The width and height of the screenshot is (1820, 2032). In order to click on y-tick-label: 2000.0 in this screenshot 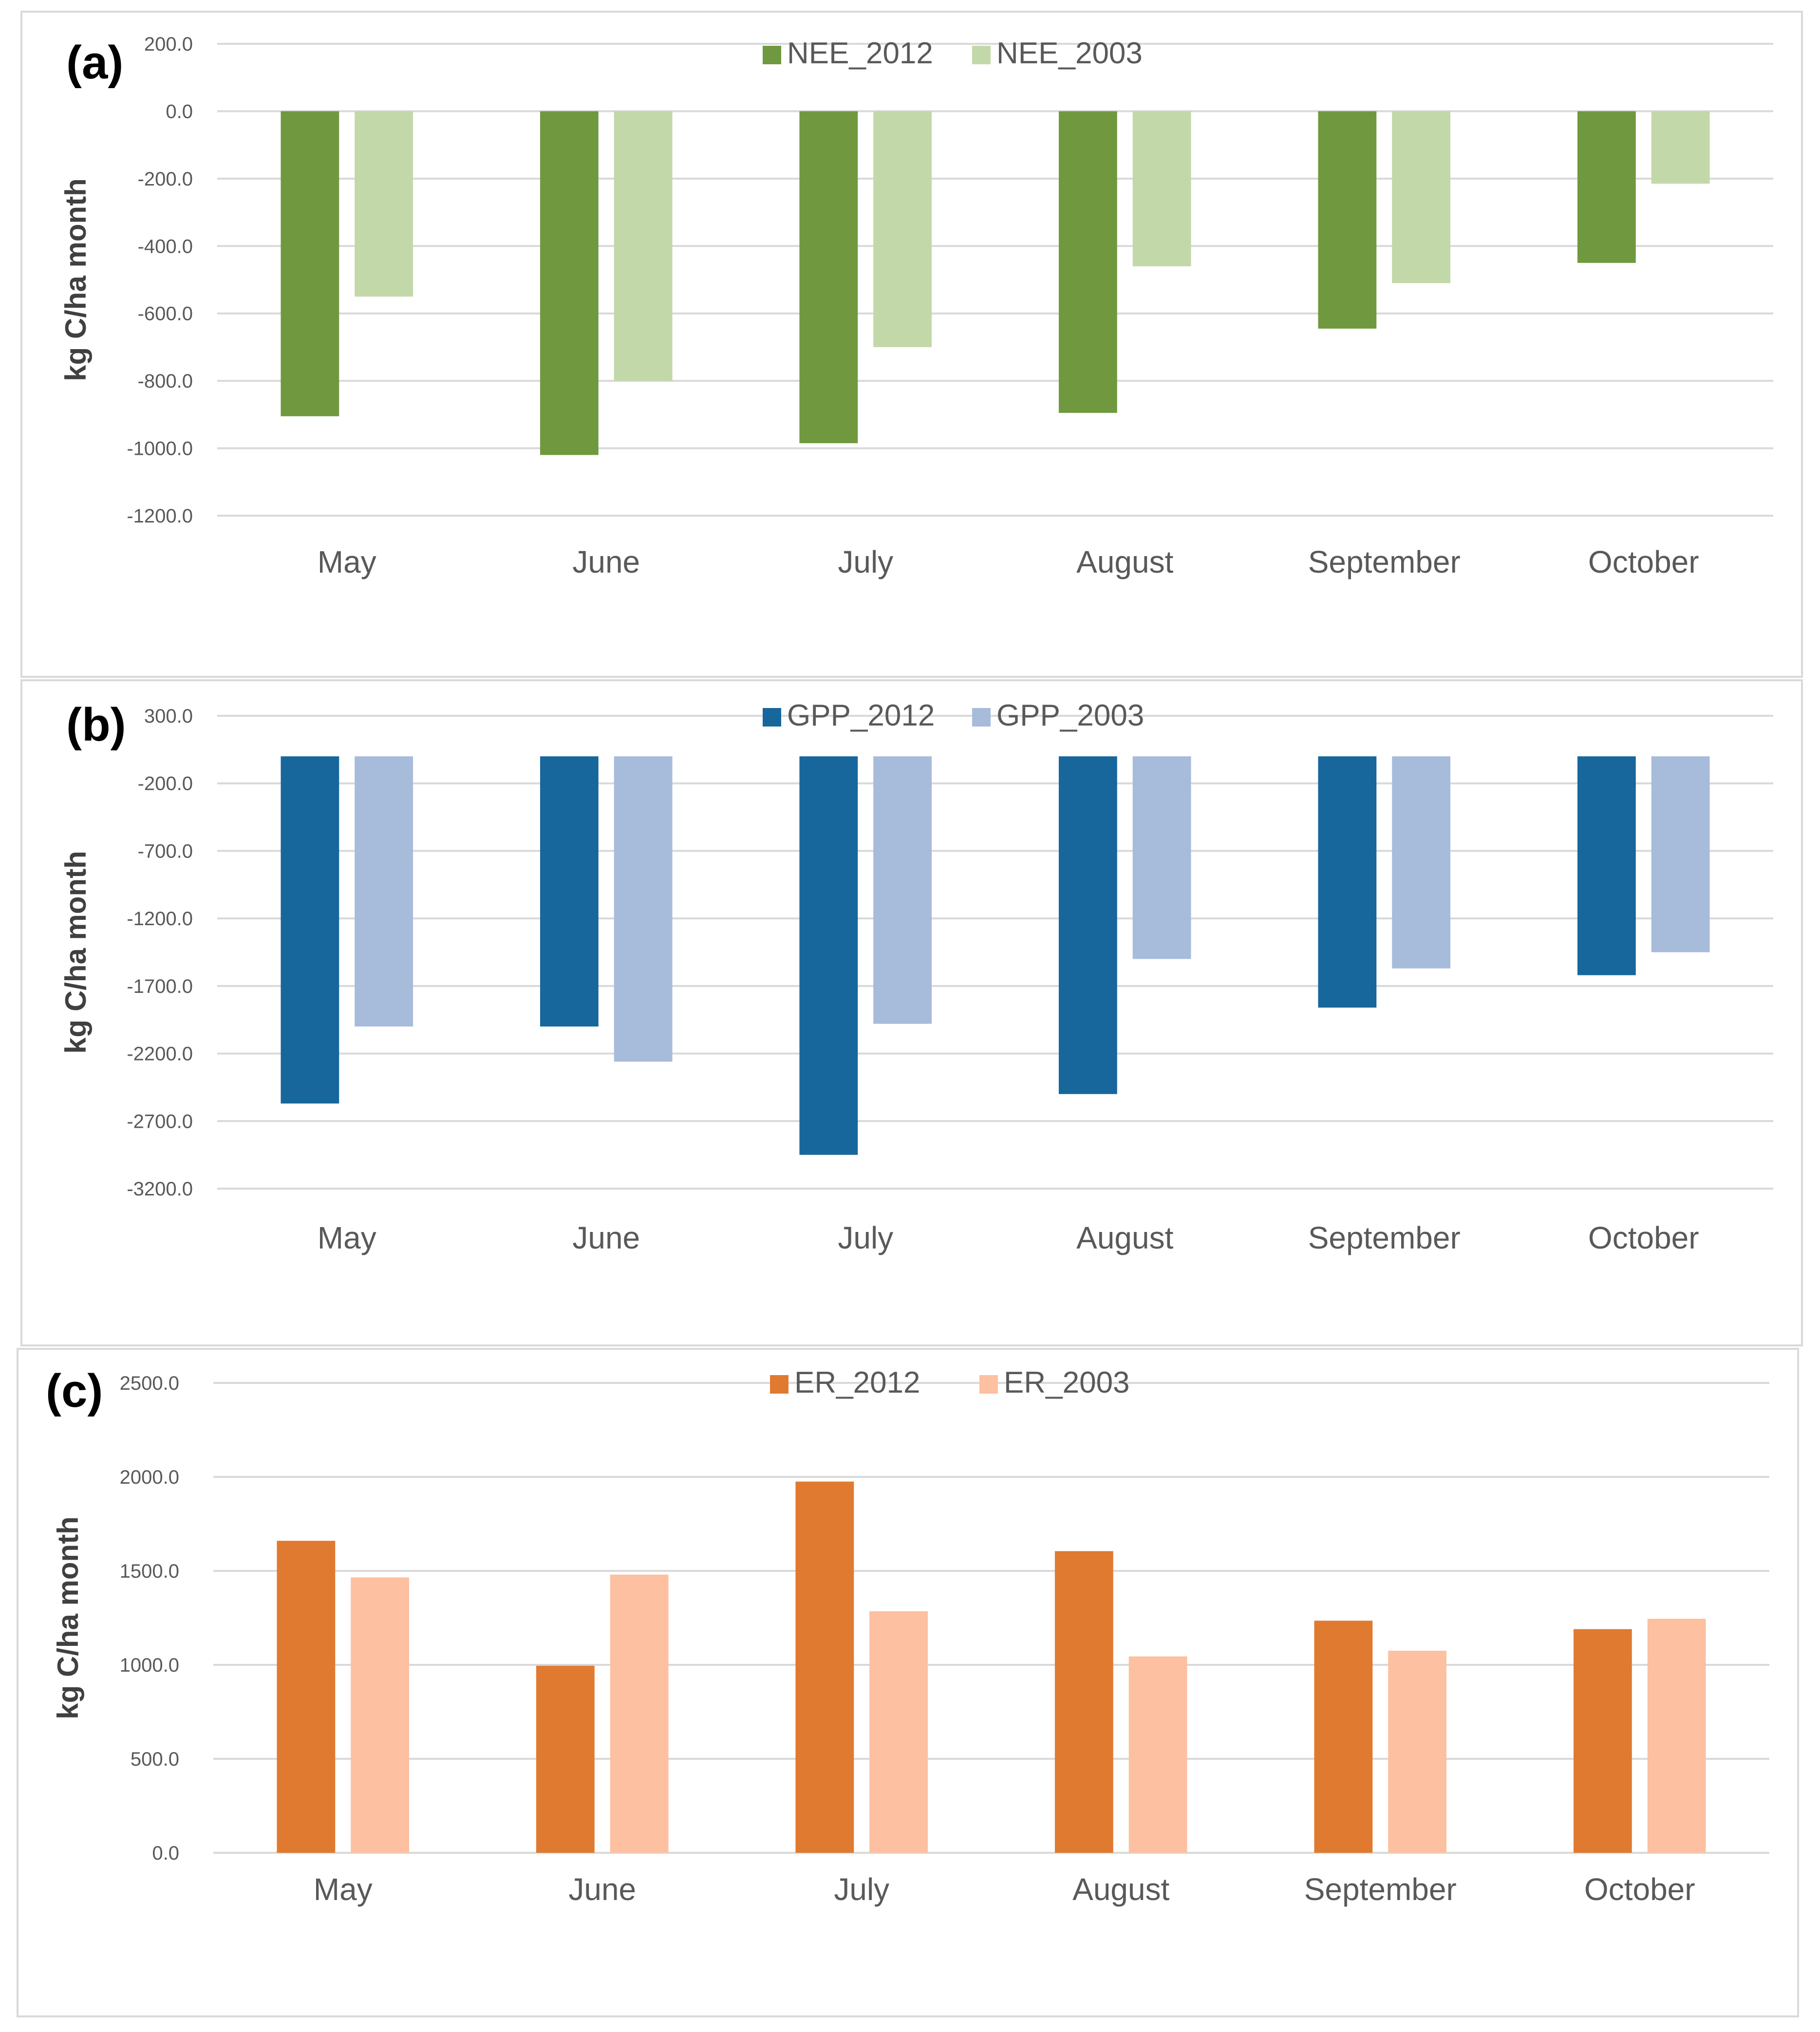, I will do `click(149, 1477)`.